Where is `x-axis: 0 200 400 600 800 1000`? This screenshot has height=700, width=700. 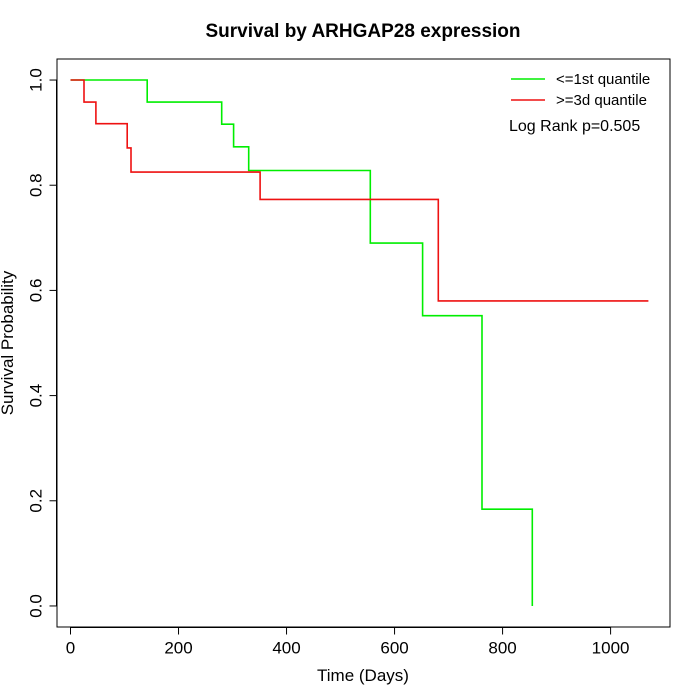 x-axis: 0 200 400 600 800 1000 is located at coordinates (348, 642).